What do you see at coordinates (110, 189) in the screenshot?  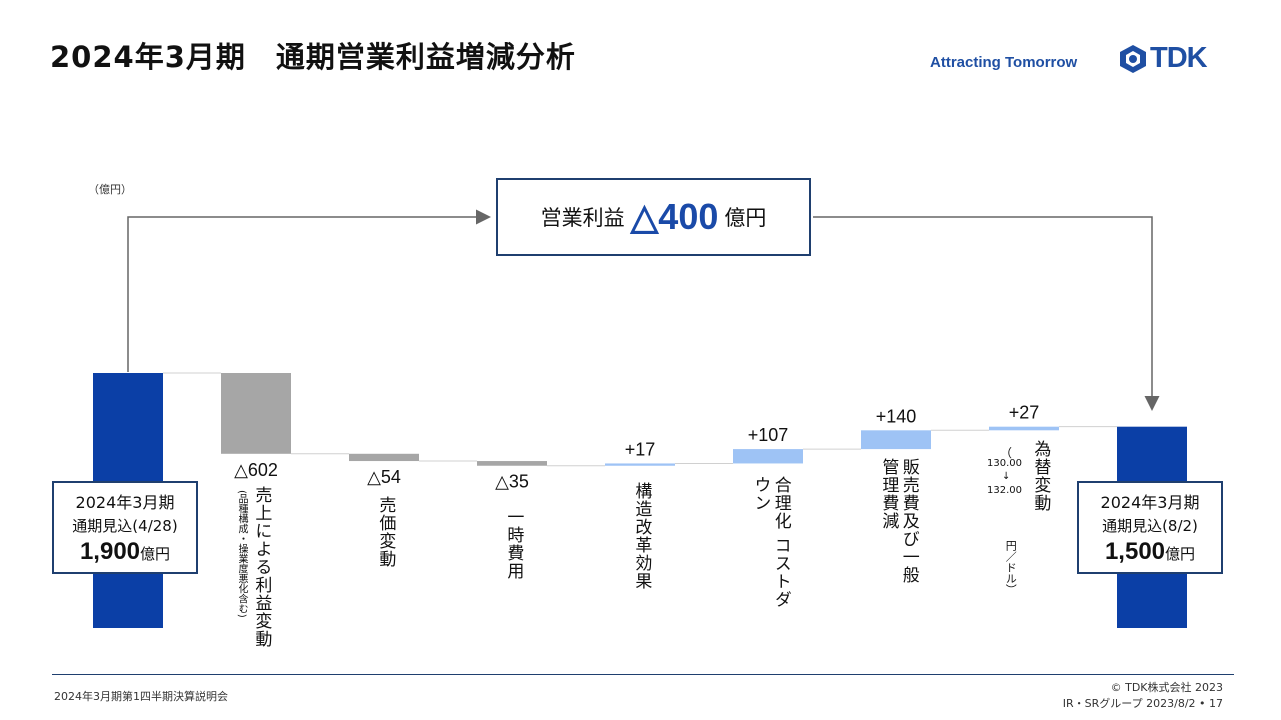 I see `unit-label: （億円）` at bounding box center [110, 189].